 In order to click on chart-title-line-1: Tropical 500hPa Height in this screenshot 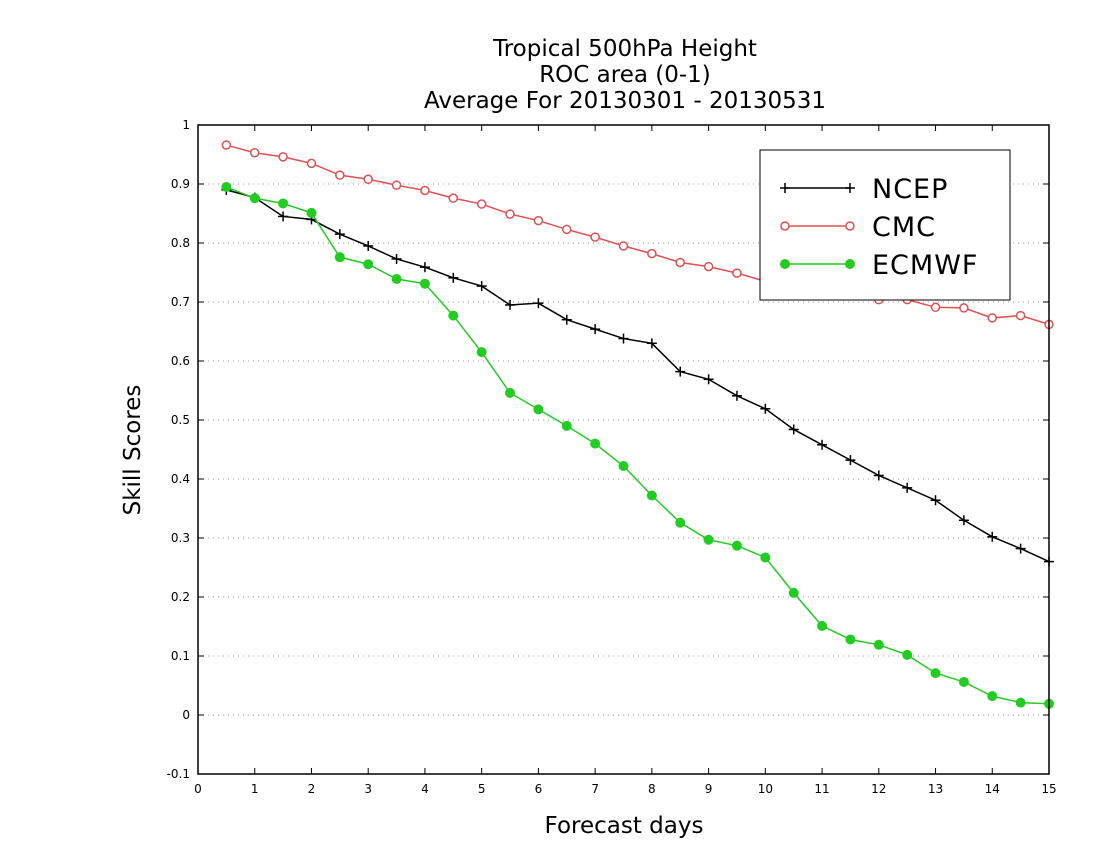, I will do `click(625, 49)`.